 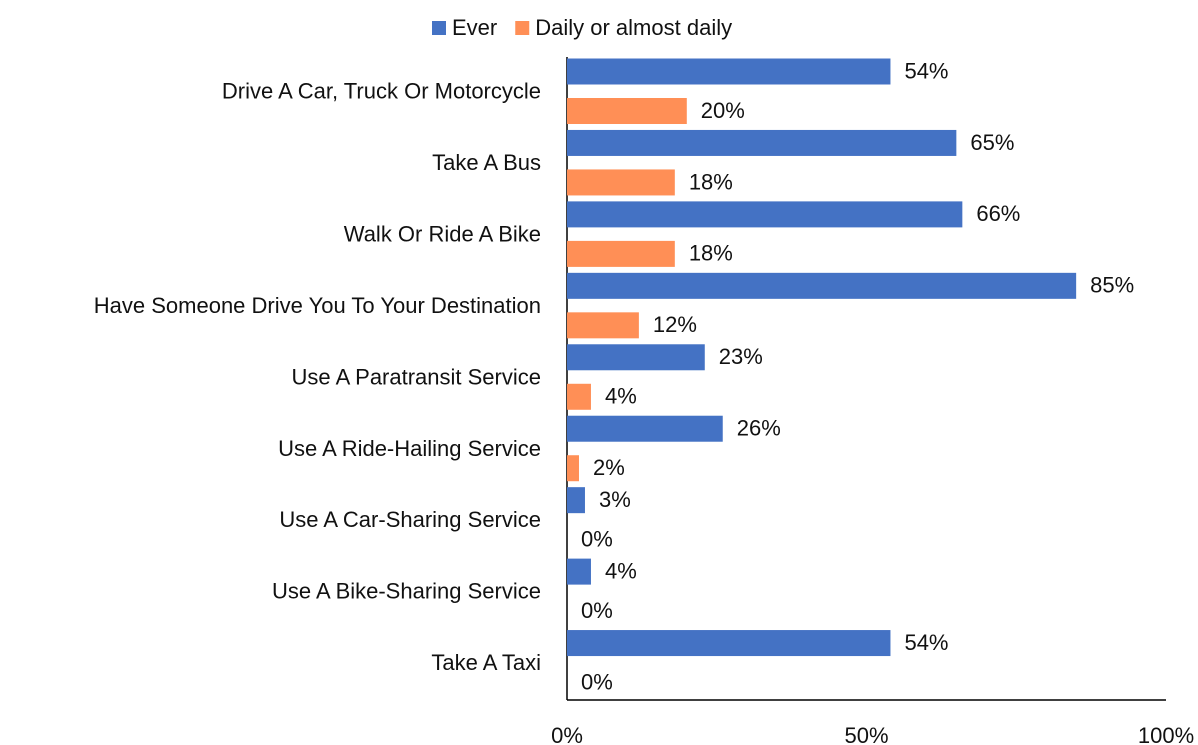 What do you see at coordinates (675, 324) in the screenshot?
I see `value-label: 12%` at bounding box center [675, 324].